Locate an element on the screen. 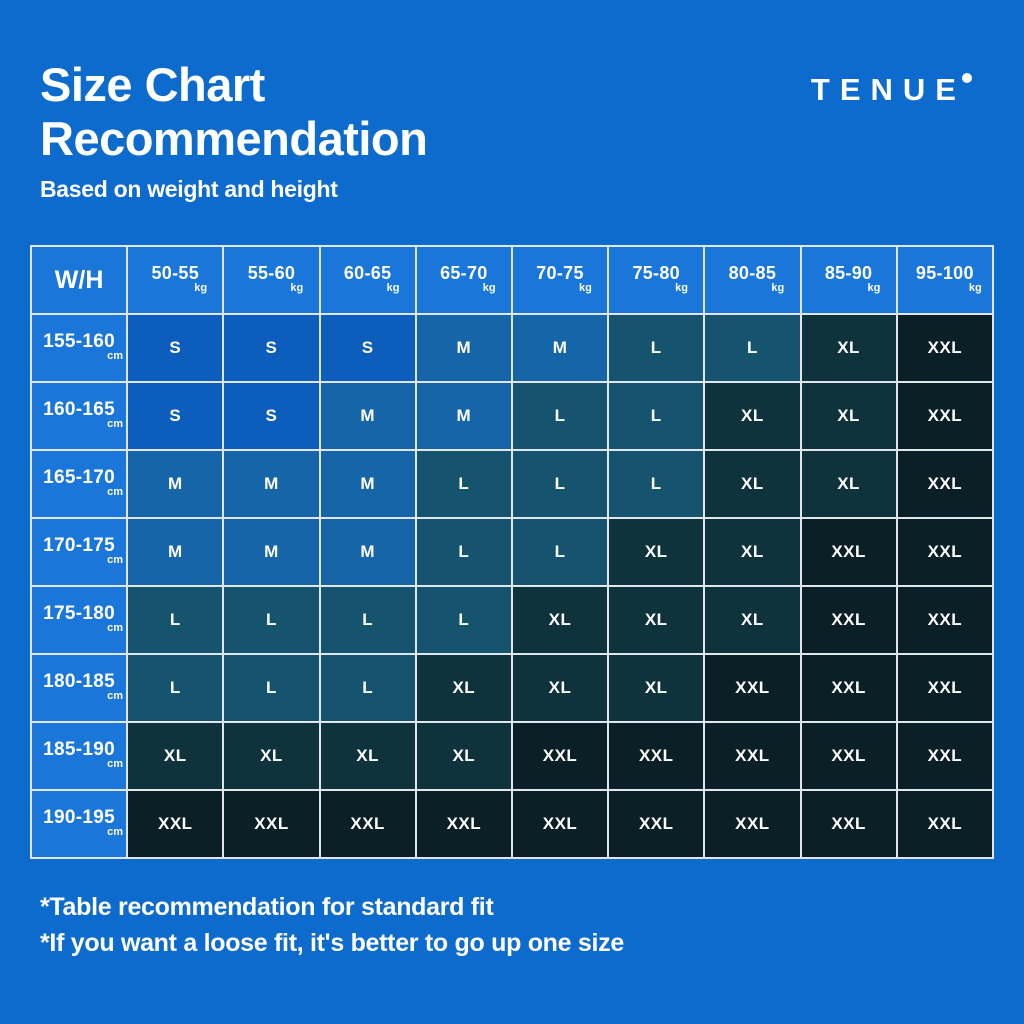 This screenshot has height=1024, width=1024. size-cell-160-165cm-55-60kg: S is located at coordinates (271, 416).